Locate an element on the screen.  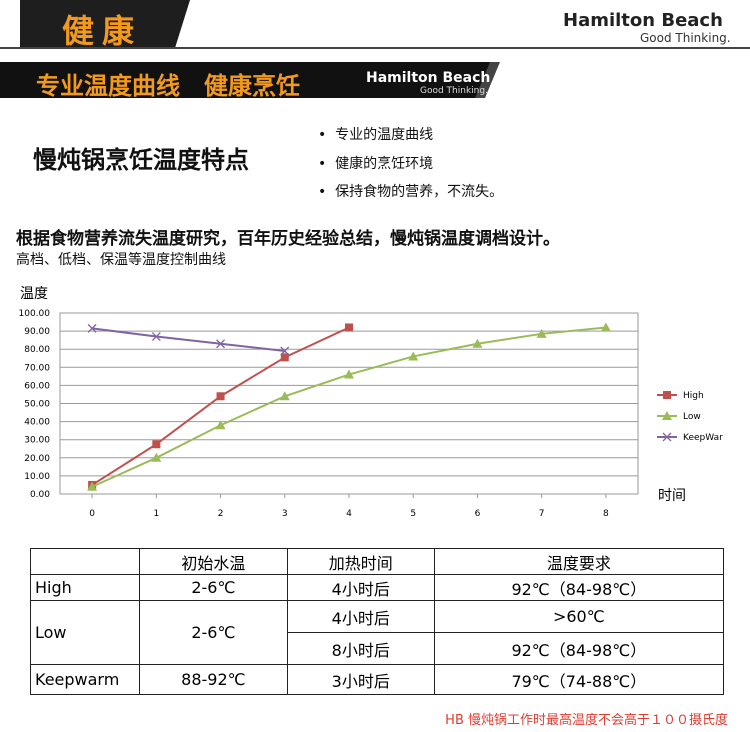
feature-list: • 专业的温度曲线 • 健康的烹饪环境 • 保持食物的营养，不流失。 is located at coordinates (410, 164).